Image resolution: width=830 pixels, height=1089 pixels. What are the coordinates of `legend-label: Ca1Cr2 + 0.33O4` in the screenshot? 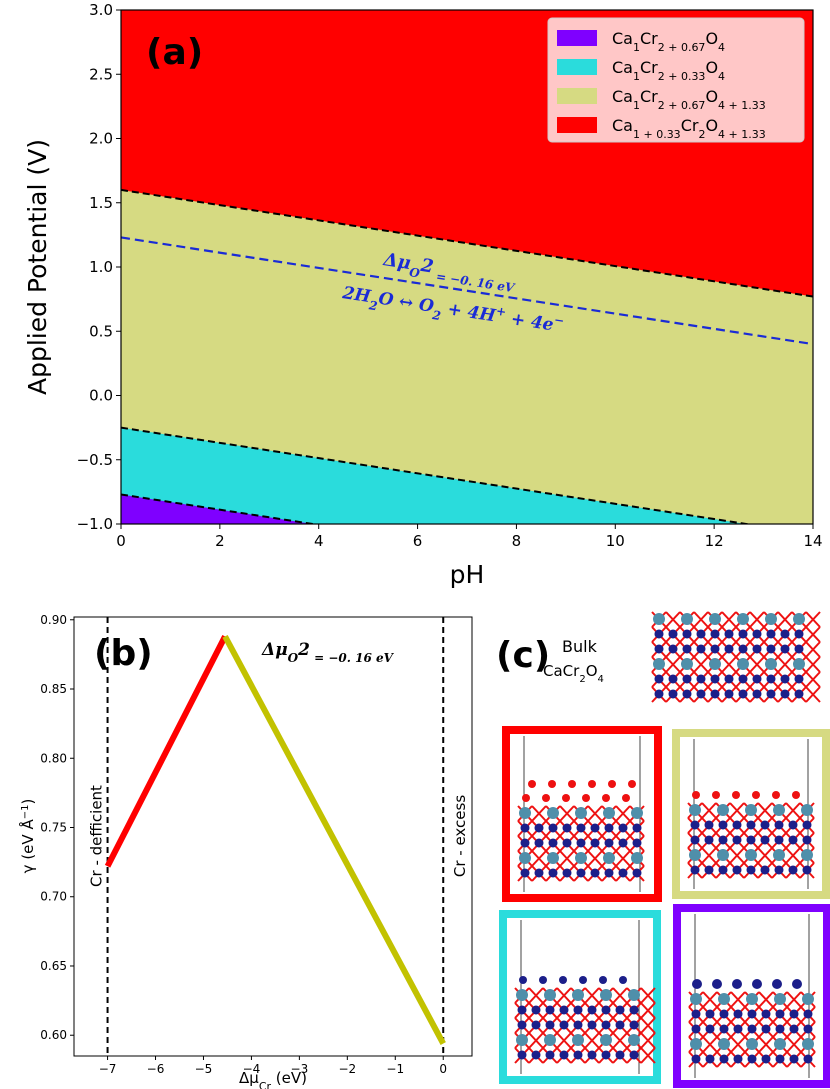 It's located at (668, 70).